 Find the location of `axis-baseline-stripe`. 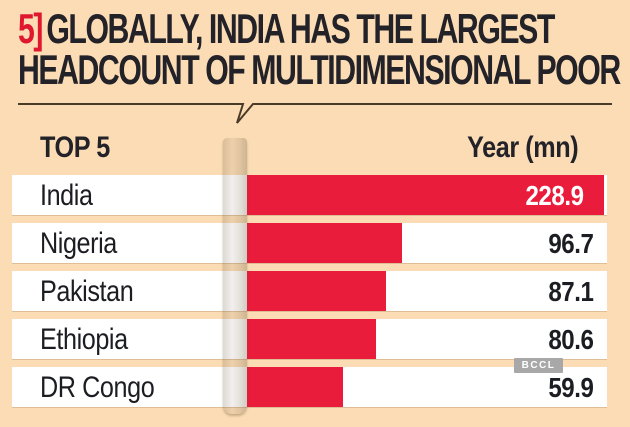

axis-baseline-stripe is located at coordinates (235, 276).